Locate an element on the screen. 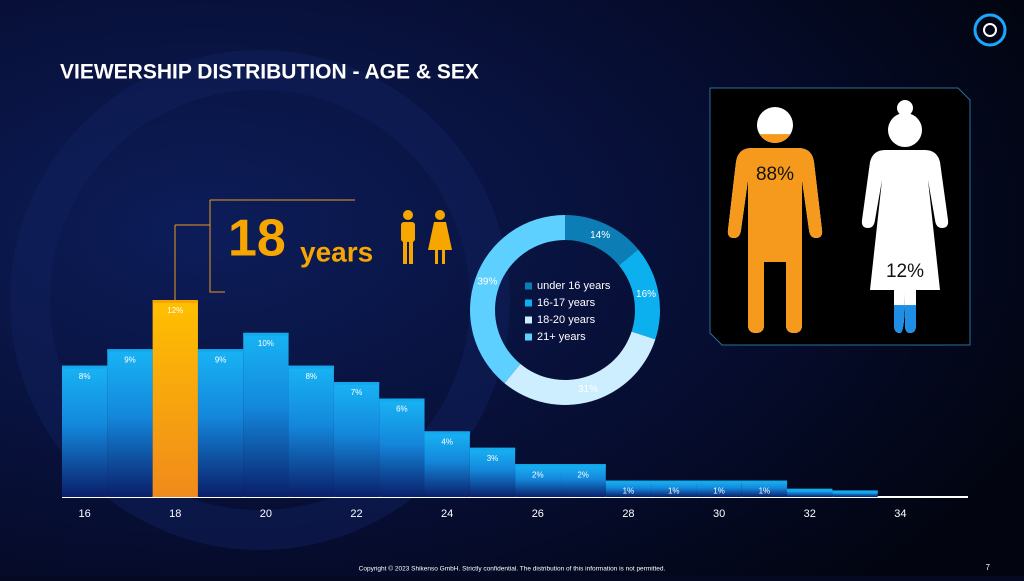 The height and width of the screenshot is (581, 1024). x-tick-label: 18 is located at coordinates (175, 514).